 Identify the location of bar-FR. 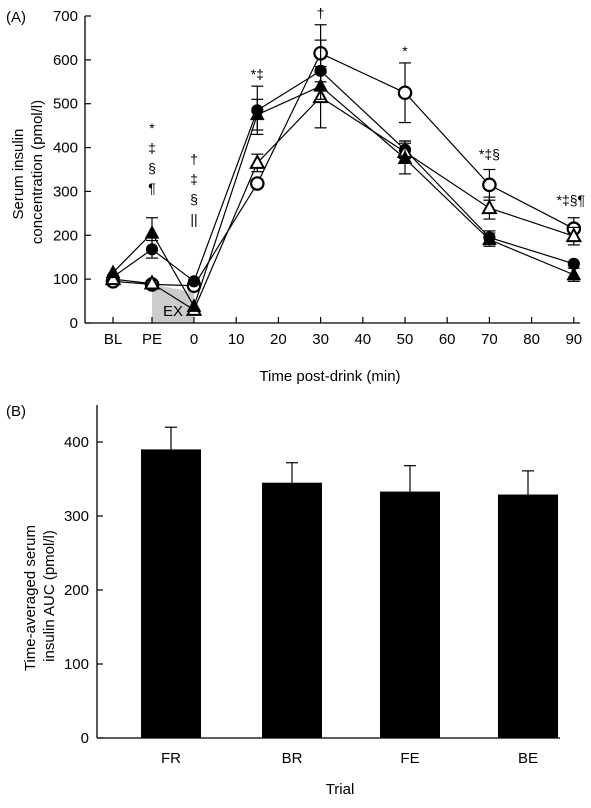
(171, 593).